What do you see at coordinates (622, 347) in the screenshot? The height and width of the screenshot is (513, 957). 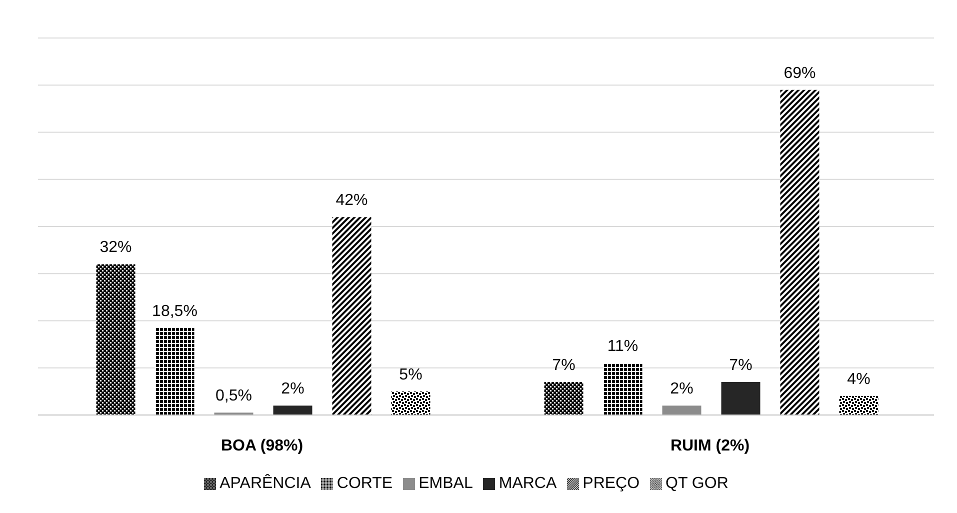 I see `data-label: 11%` at bounding box center [622, 347].